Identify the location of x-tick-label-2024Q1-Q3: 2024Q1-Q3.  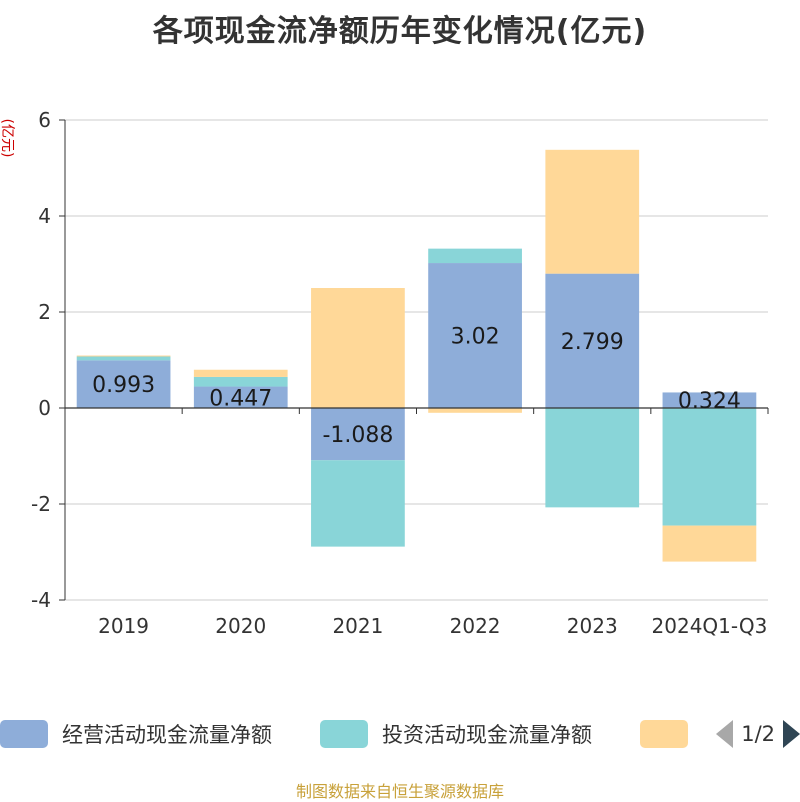
(710, 626).